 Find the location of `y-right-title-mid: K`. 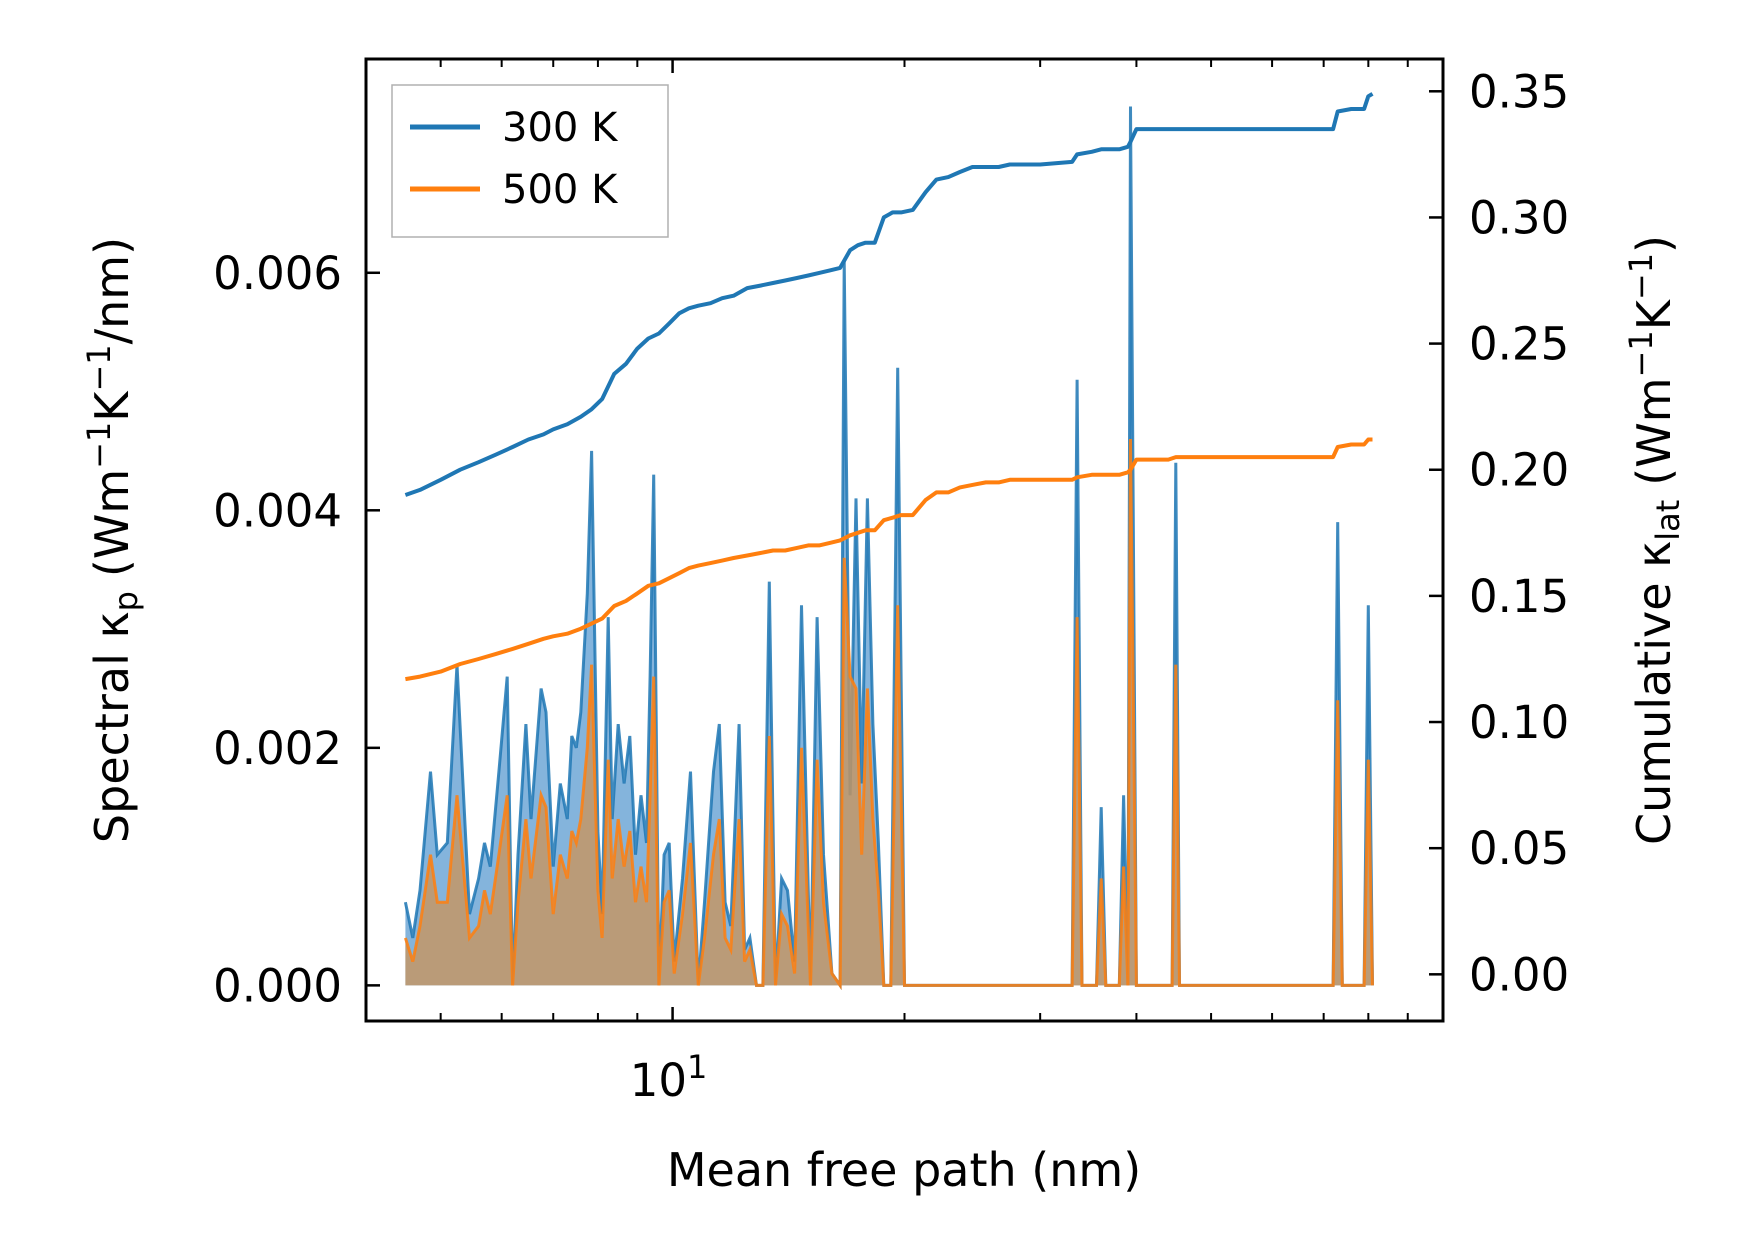

y-right-title-mid: K is located at coordinates (1654, 314).